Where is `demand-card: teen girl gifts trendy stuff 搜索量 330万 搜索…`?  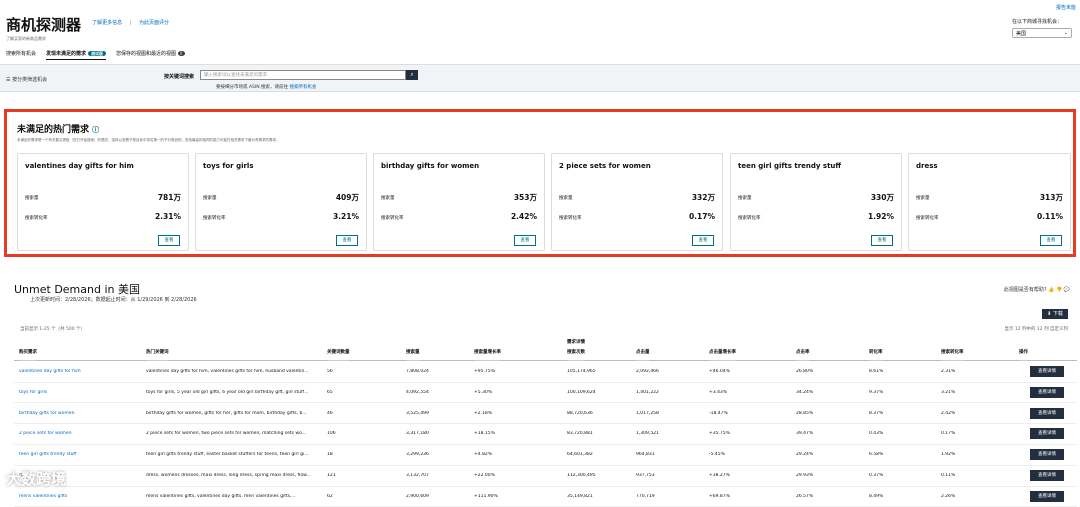 demand-card: teen girl gifts trendy stuff 搜索量 330万 搜索… is located at coordinates (816, 202).